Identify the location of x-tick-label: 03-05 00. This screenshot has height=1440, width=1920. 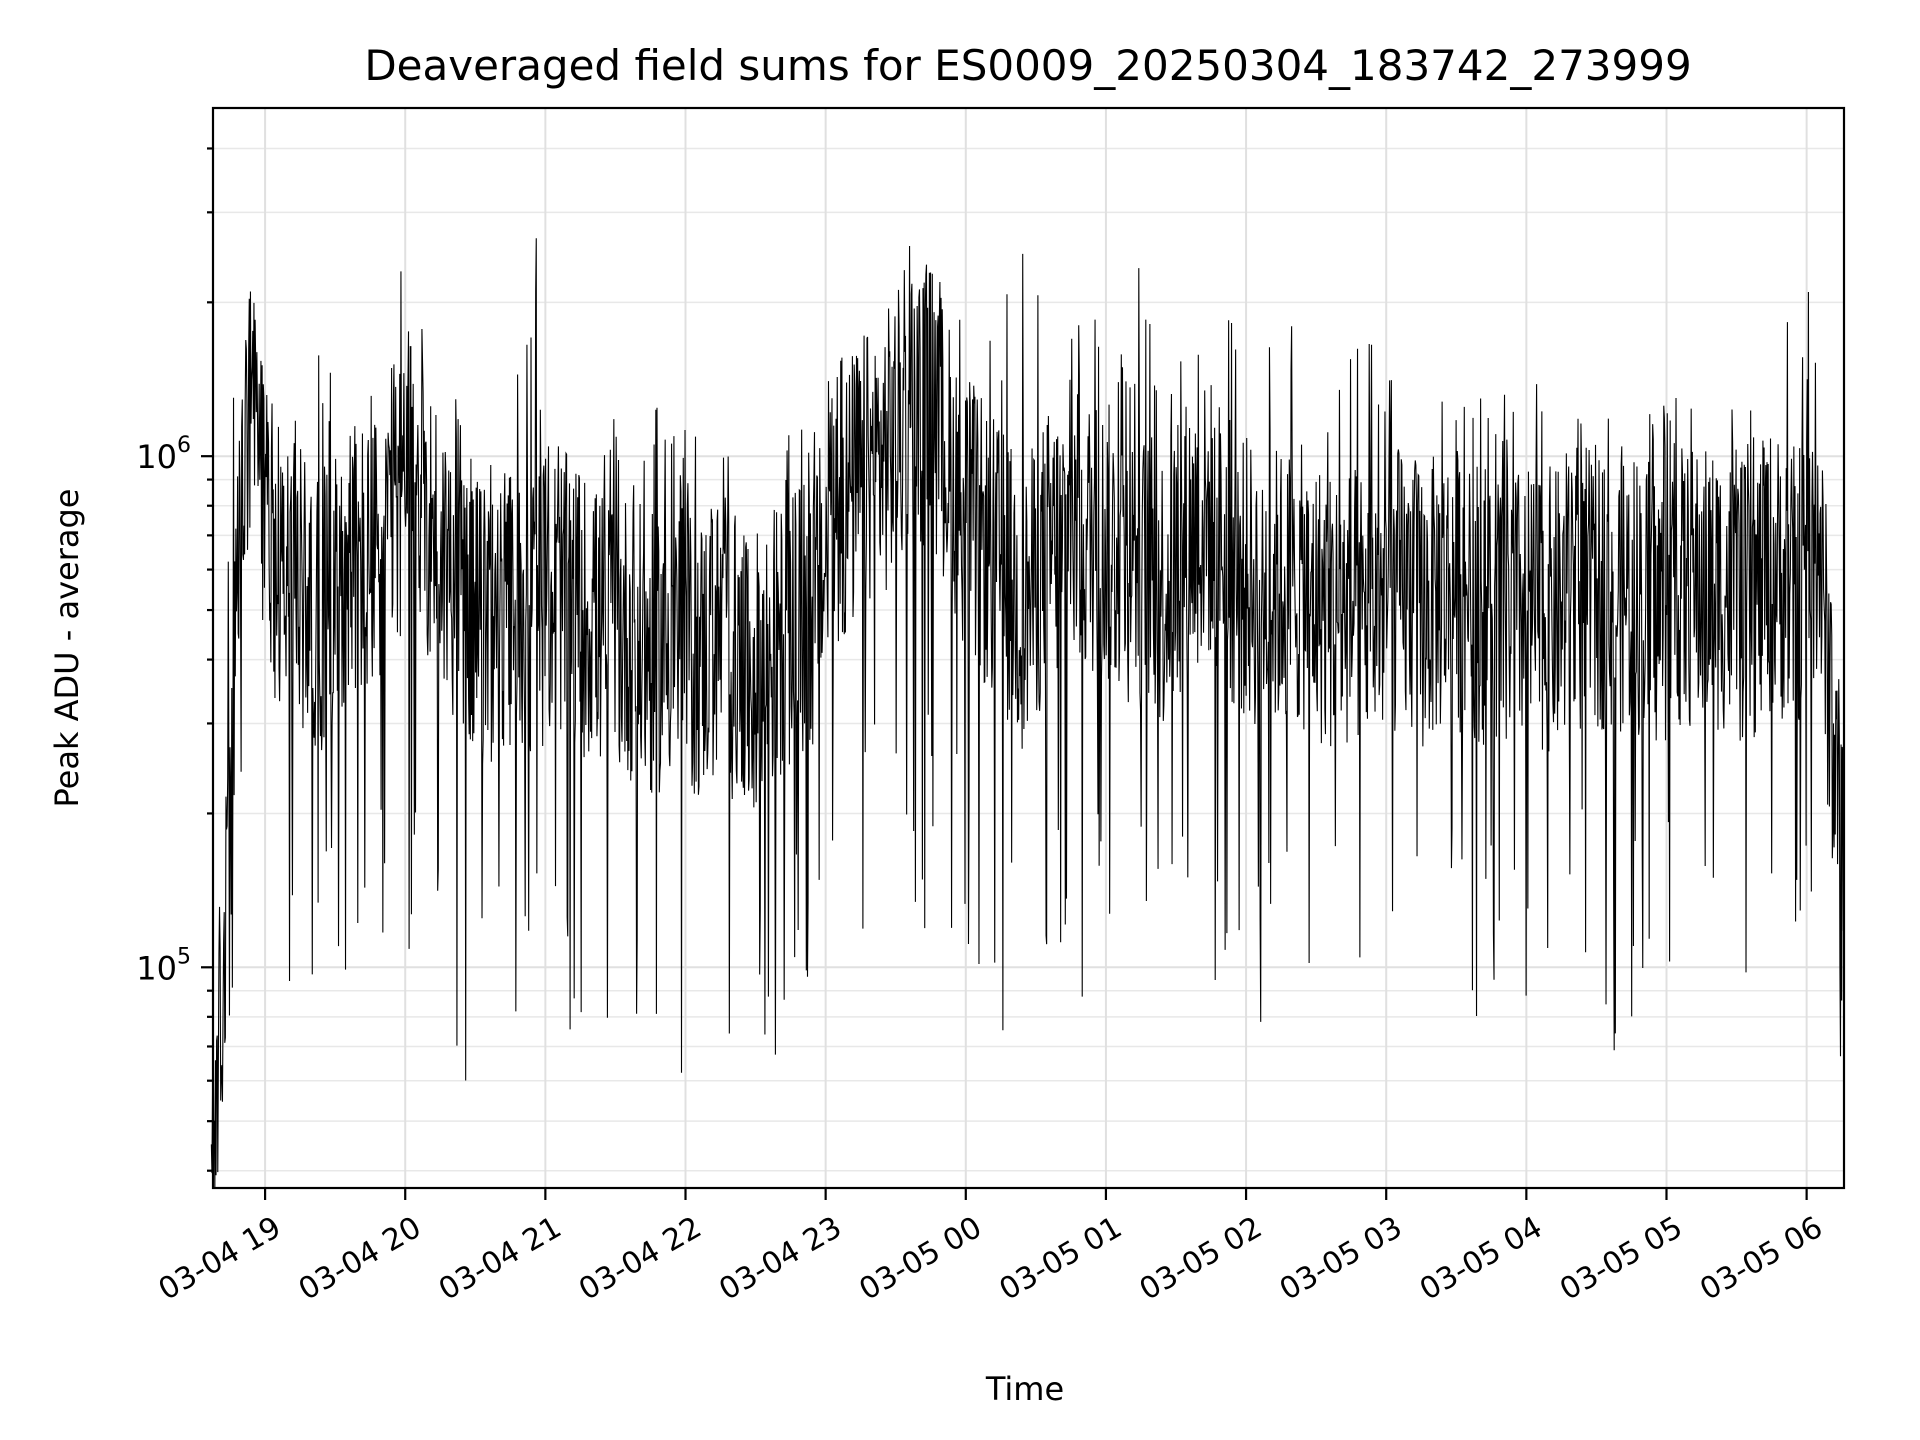
(920, 1259).